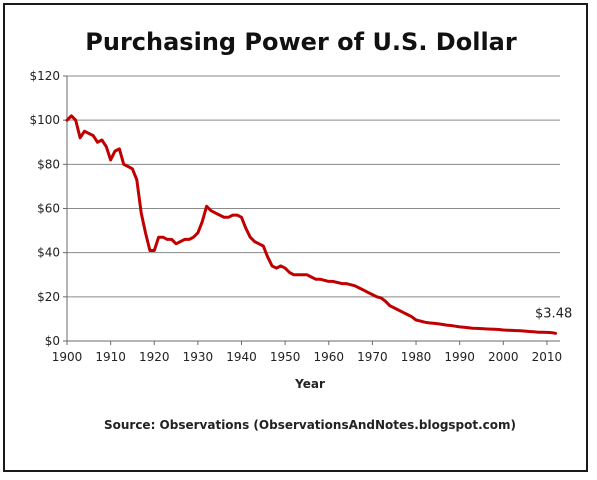 The width and height of the screenshot is (597, 480). I want to click on final-value-annotation: $3.48, so click(553, 313).